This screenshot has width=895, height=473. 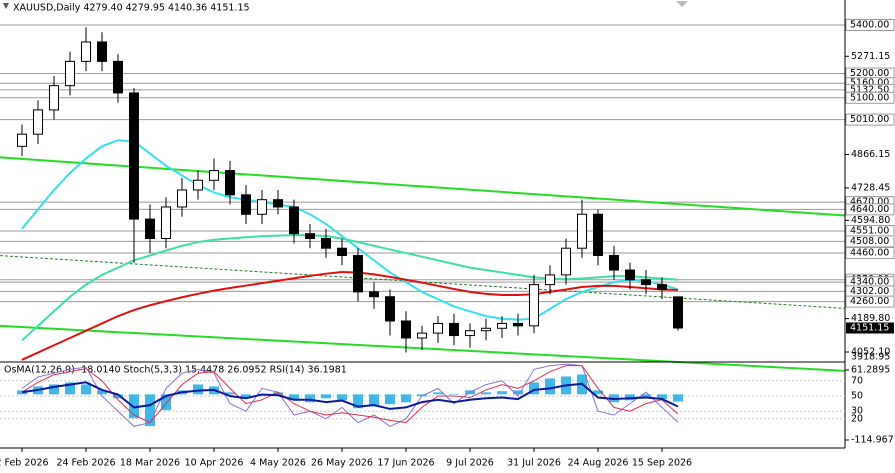 What do you see at coordinates (534, 463) in the screenshot?
I see `x-tick-label: 31 Jul 2026` at bounding box center [534, 463].